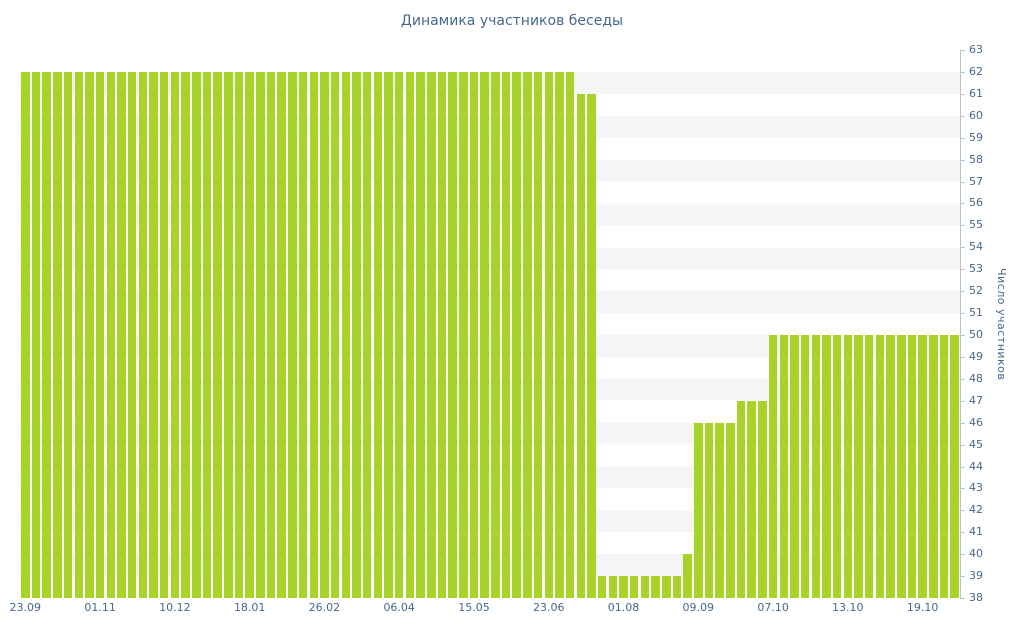 This screenshot has width=1024, height=640. I want to click on x-tick-label: 26.02, so click(324, 607).